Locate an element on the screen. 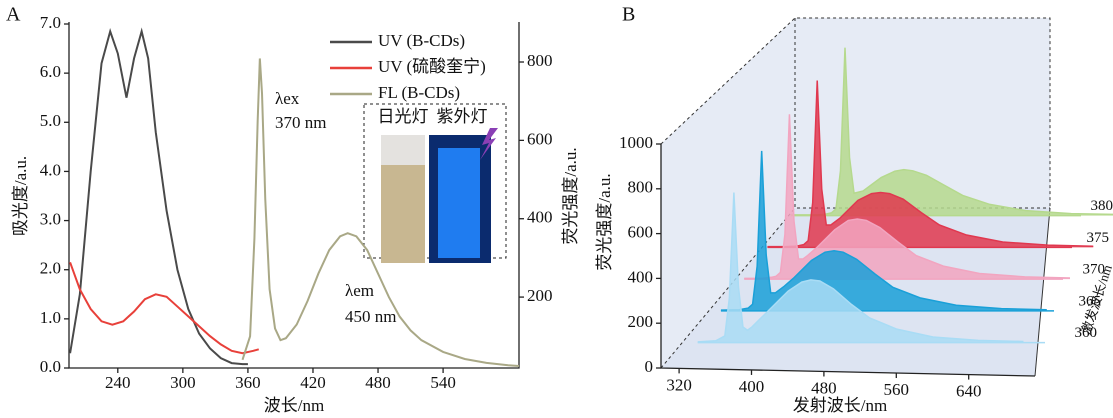 This screenshot has width=1113, height=418. series-label: 360 is located at coordinates (1086, 333).